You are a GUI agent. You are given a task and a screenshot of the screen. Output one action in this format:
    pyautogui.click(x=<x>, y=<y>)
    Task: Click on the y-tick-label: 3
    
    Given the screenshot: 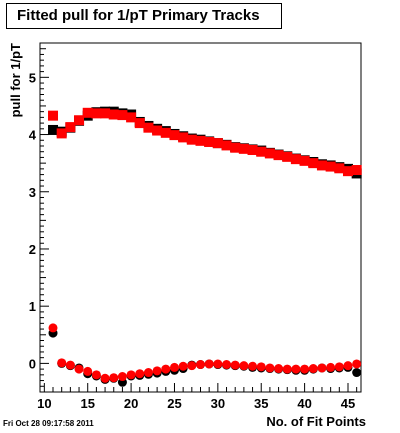 What is the action you would take?
    pyautogui.click(x=32, y=192)
    